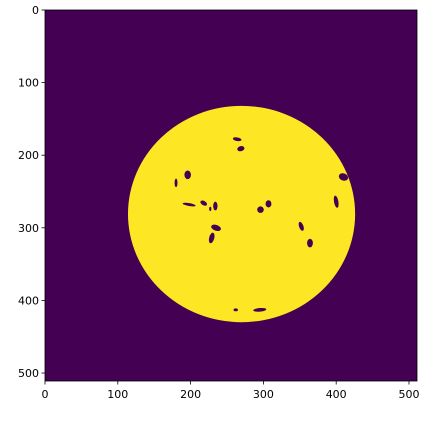  What do you see at coordinates (28, 300) in the screenshot?
I see `y-tick-label: 400` at bounding box center [28, 300].